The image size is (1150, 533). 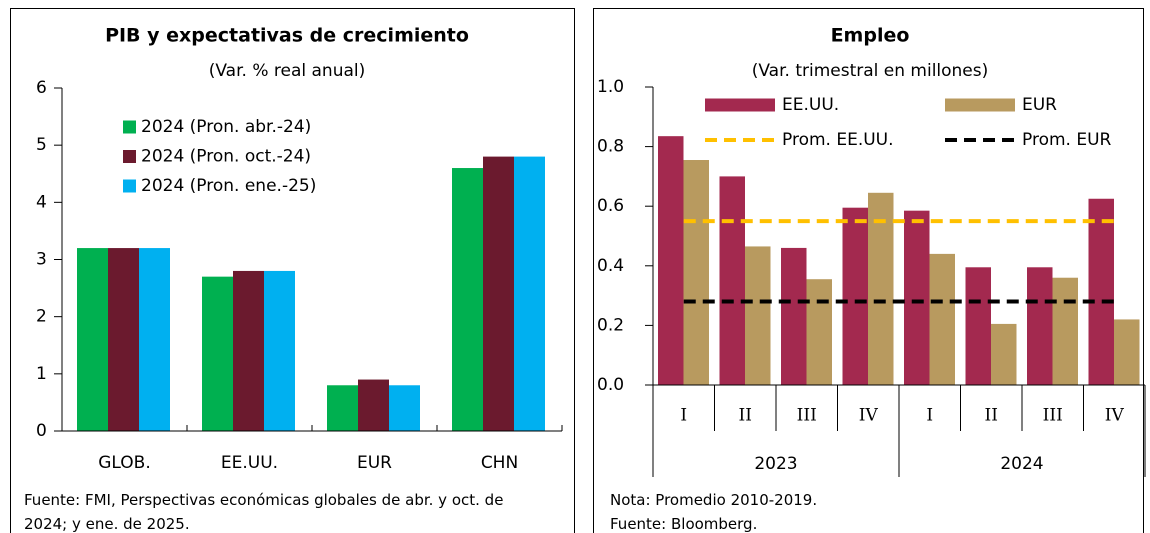 What do you see at coordinates (838, 140) in the screenshot?
I see `legend-label: Prom. EE.UU.` at bounding box center [838, 140].